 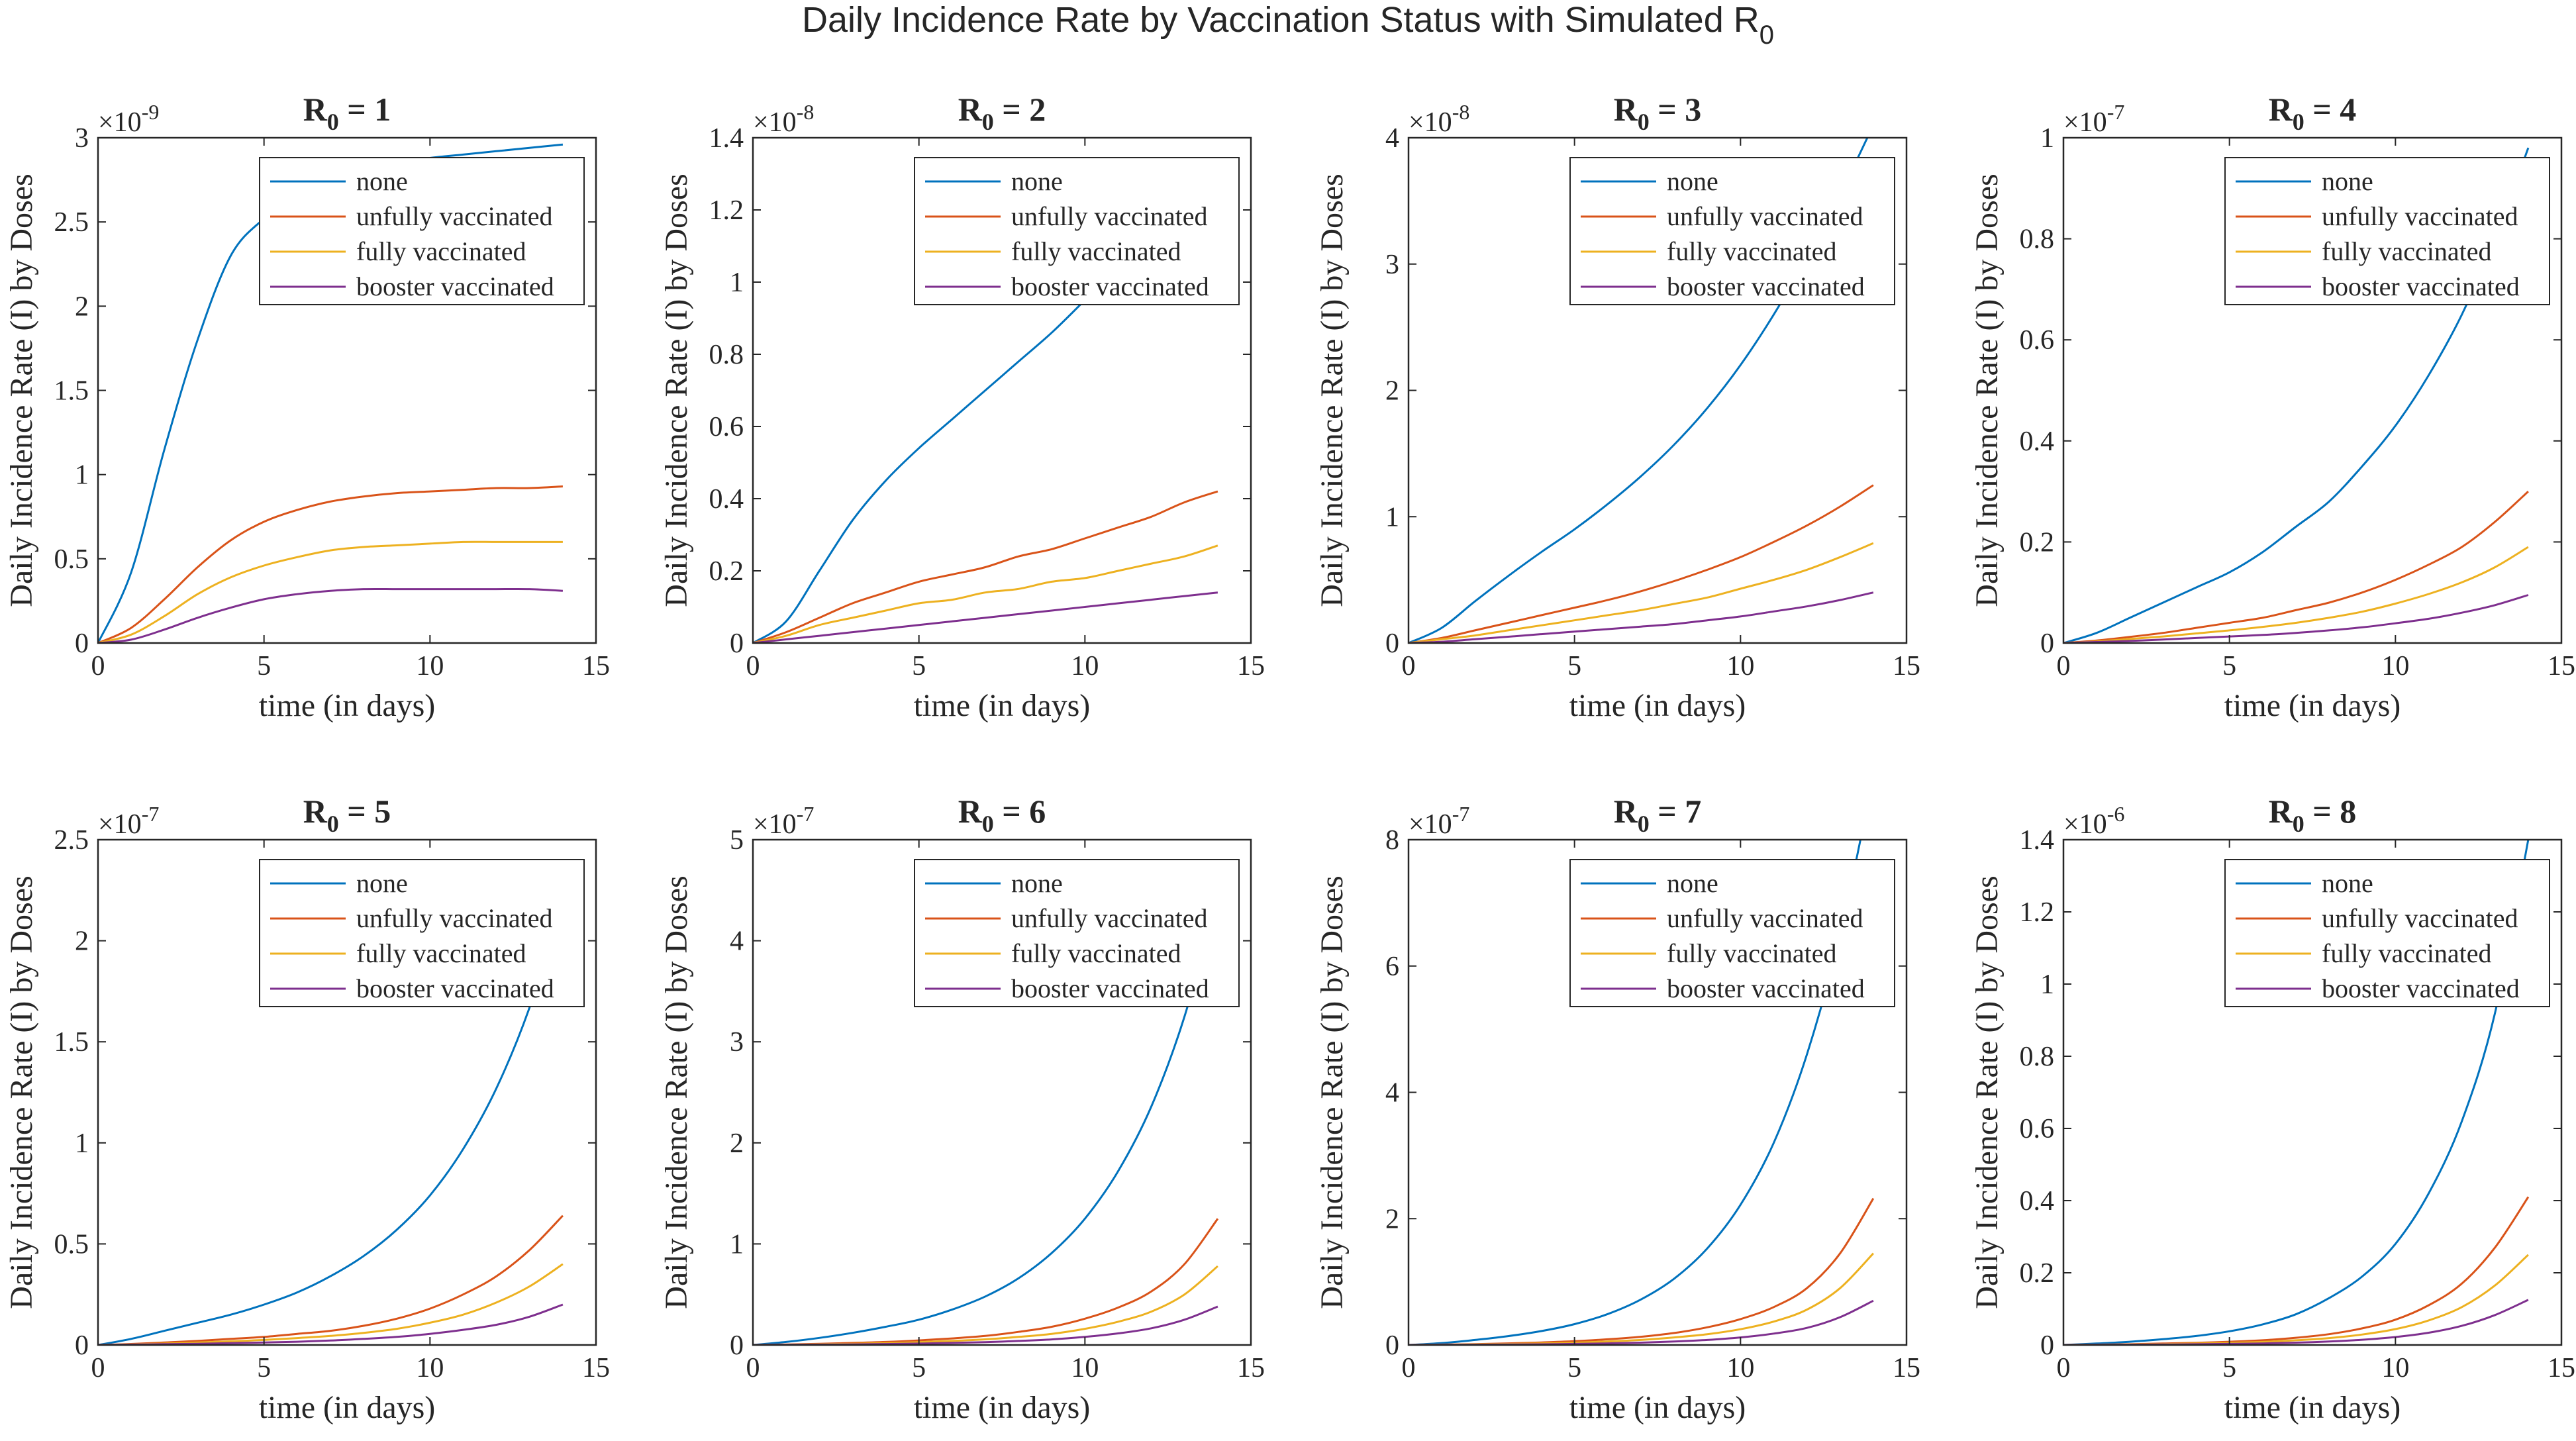 What do you see at coordinates (1392, 265) in the screenshot?
I see `y-tick-label: 3` at bounding box center [1392, 265].